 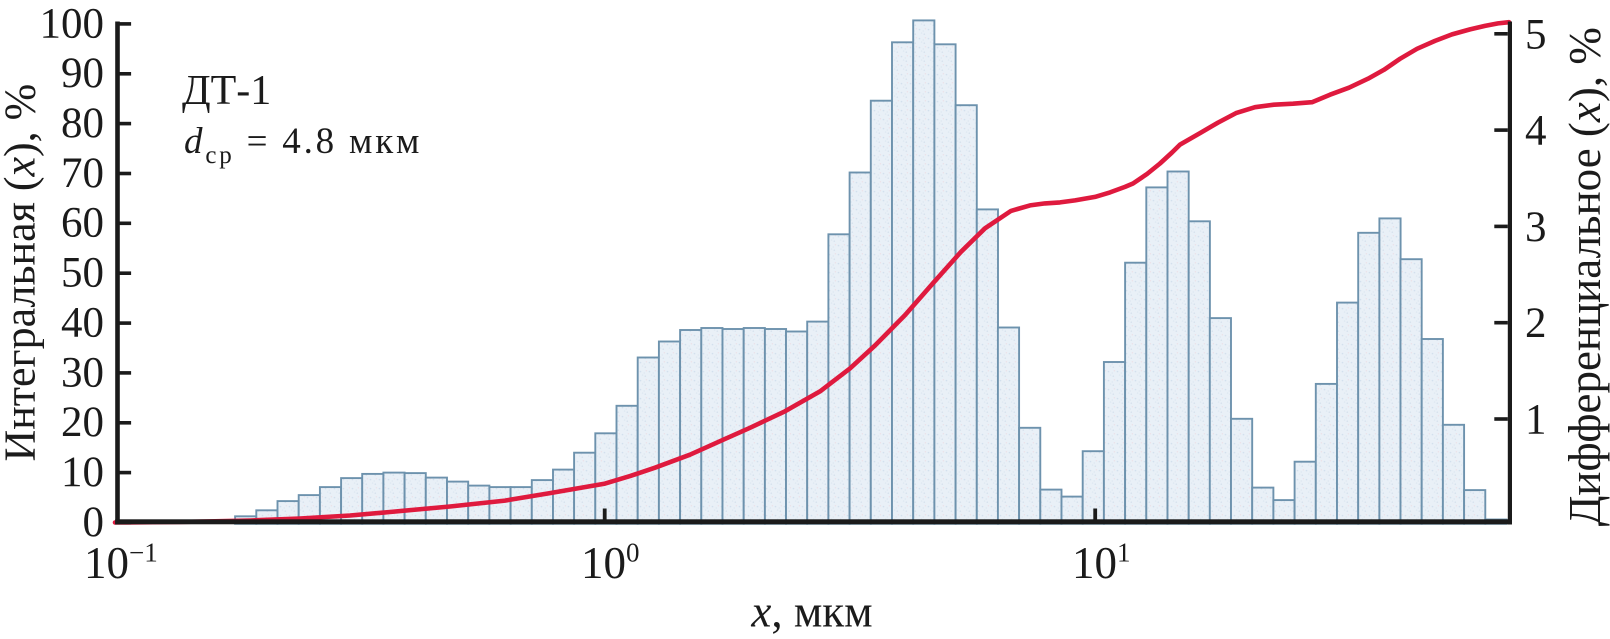 I want to click on svg-text: 20, so click(x=82, y=422).